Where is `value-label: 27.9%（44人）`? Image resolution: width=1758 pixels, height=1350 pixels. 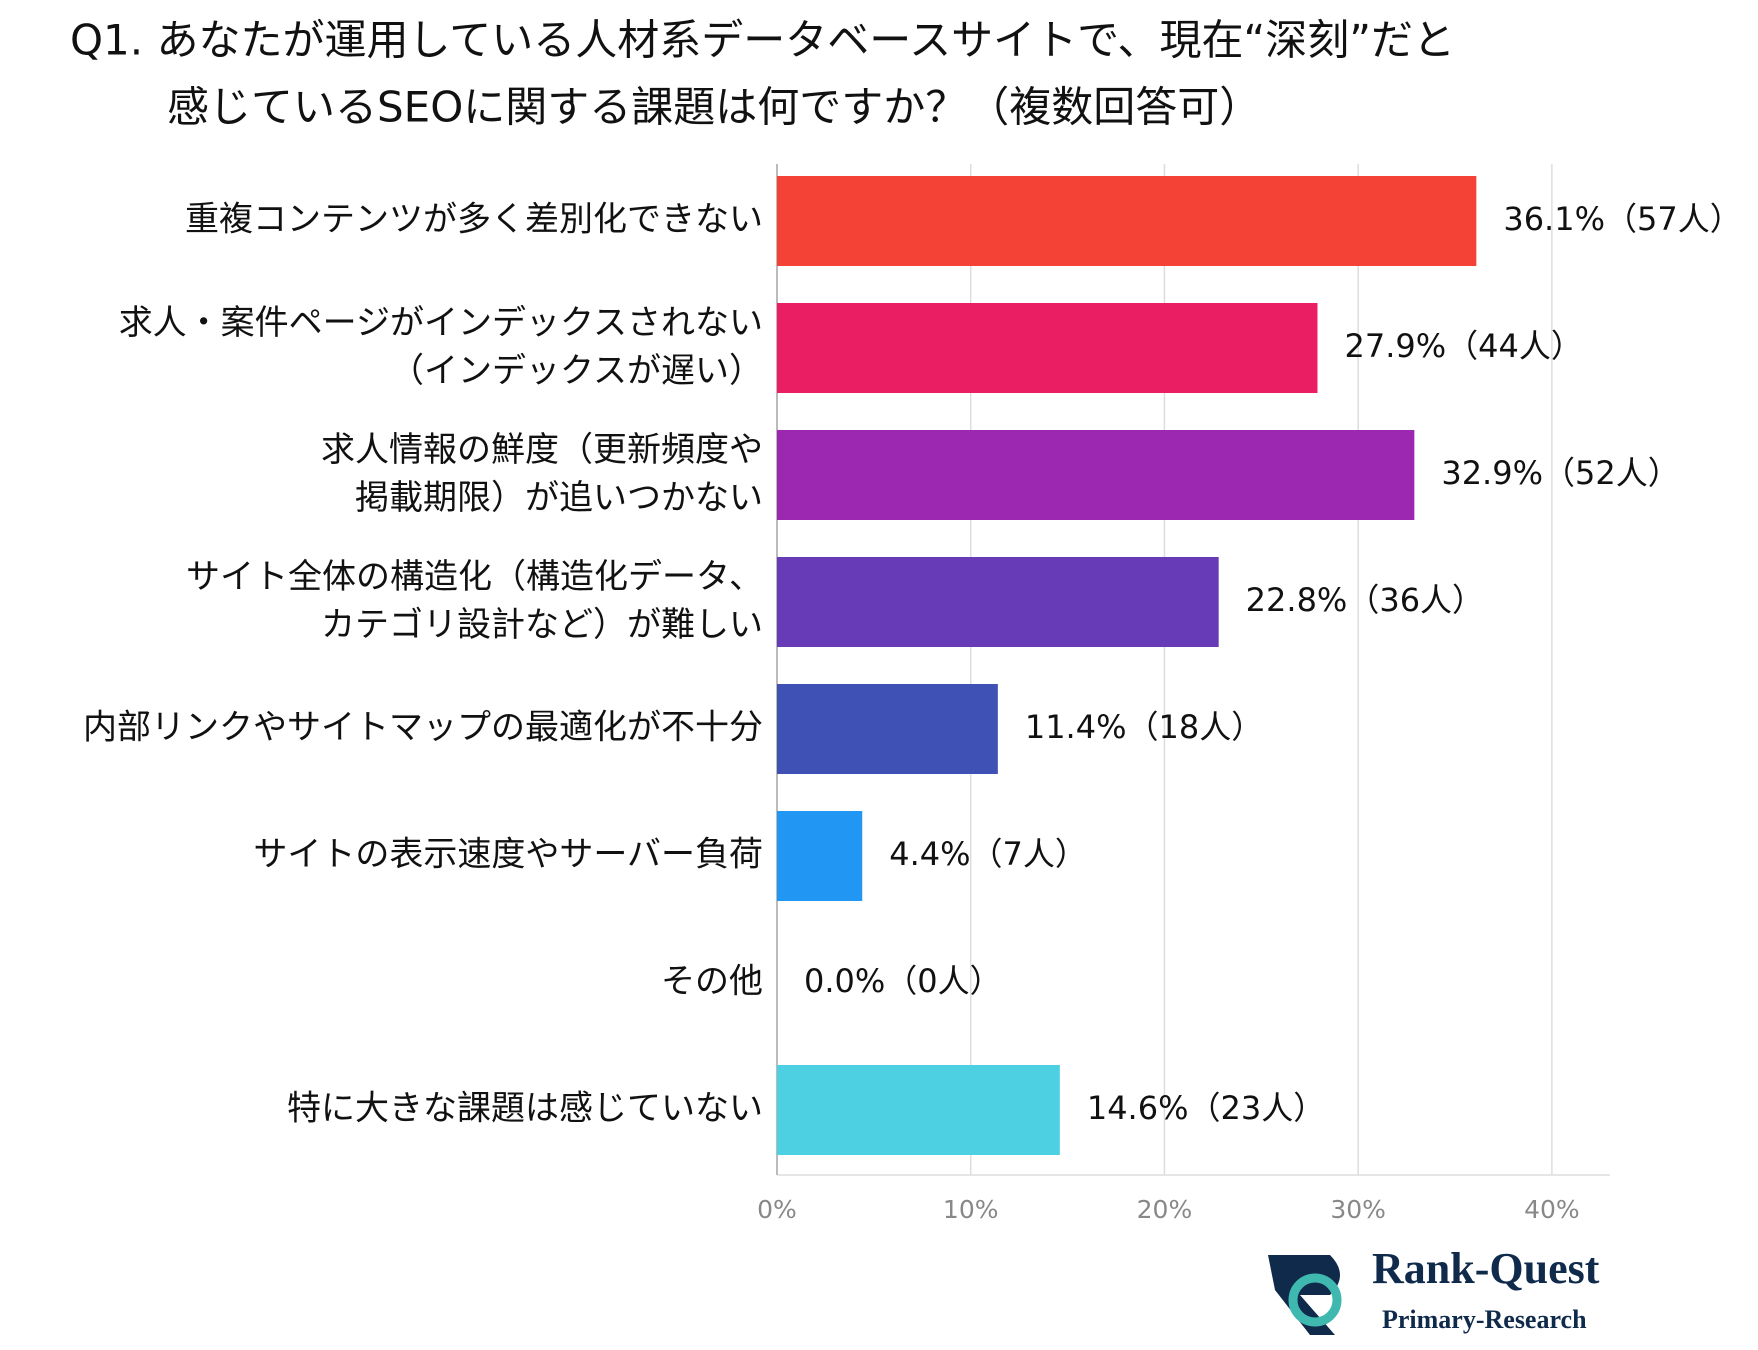
value-label: 27.9%（44人） is located at coordinates (1463, 346).